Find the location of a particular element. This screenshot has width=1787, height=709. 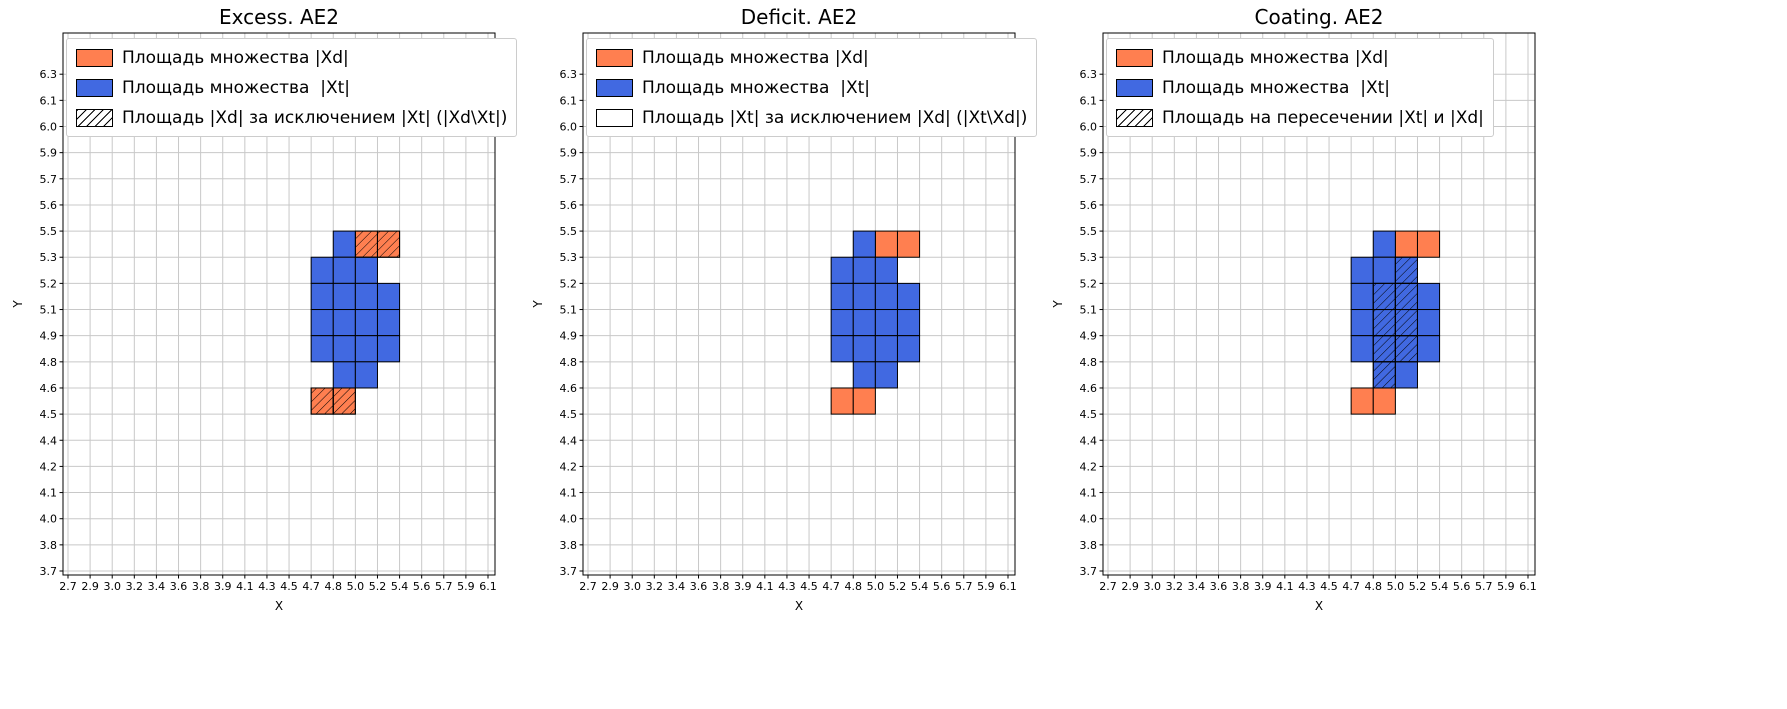

legend-swatch-orange is located at coordinates (1134, 57).